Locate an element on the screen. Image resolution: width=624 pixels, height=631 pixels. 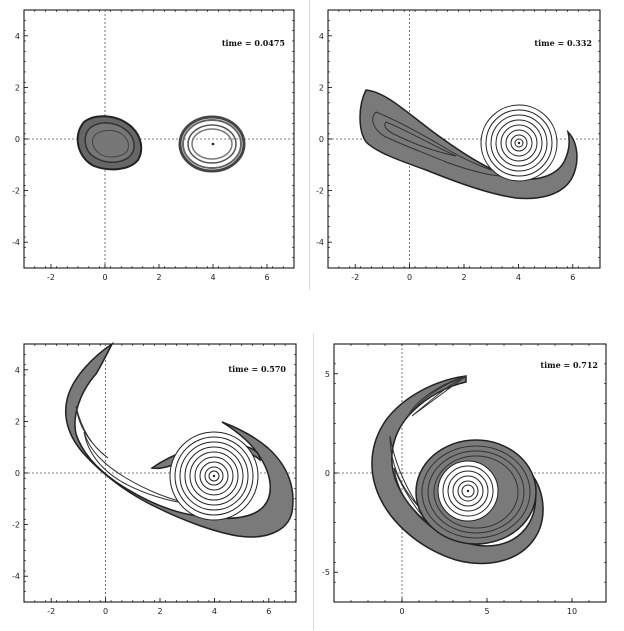
time-label: time = 0.570 is located at coordinates (257, 369).